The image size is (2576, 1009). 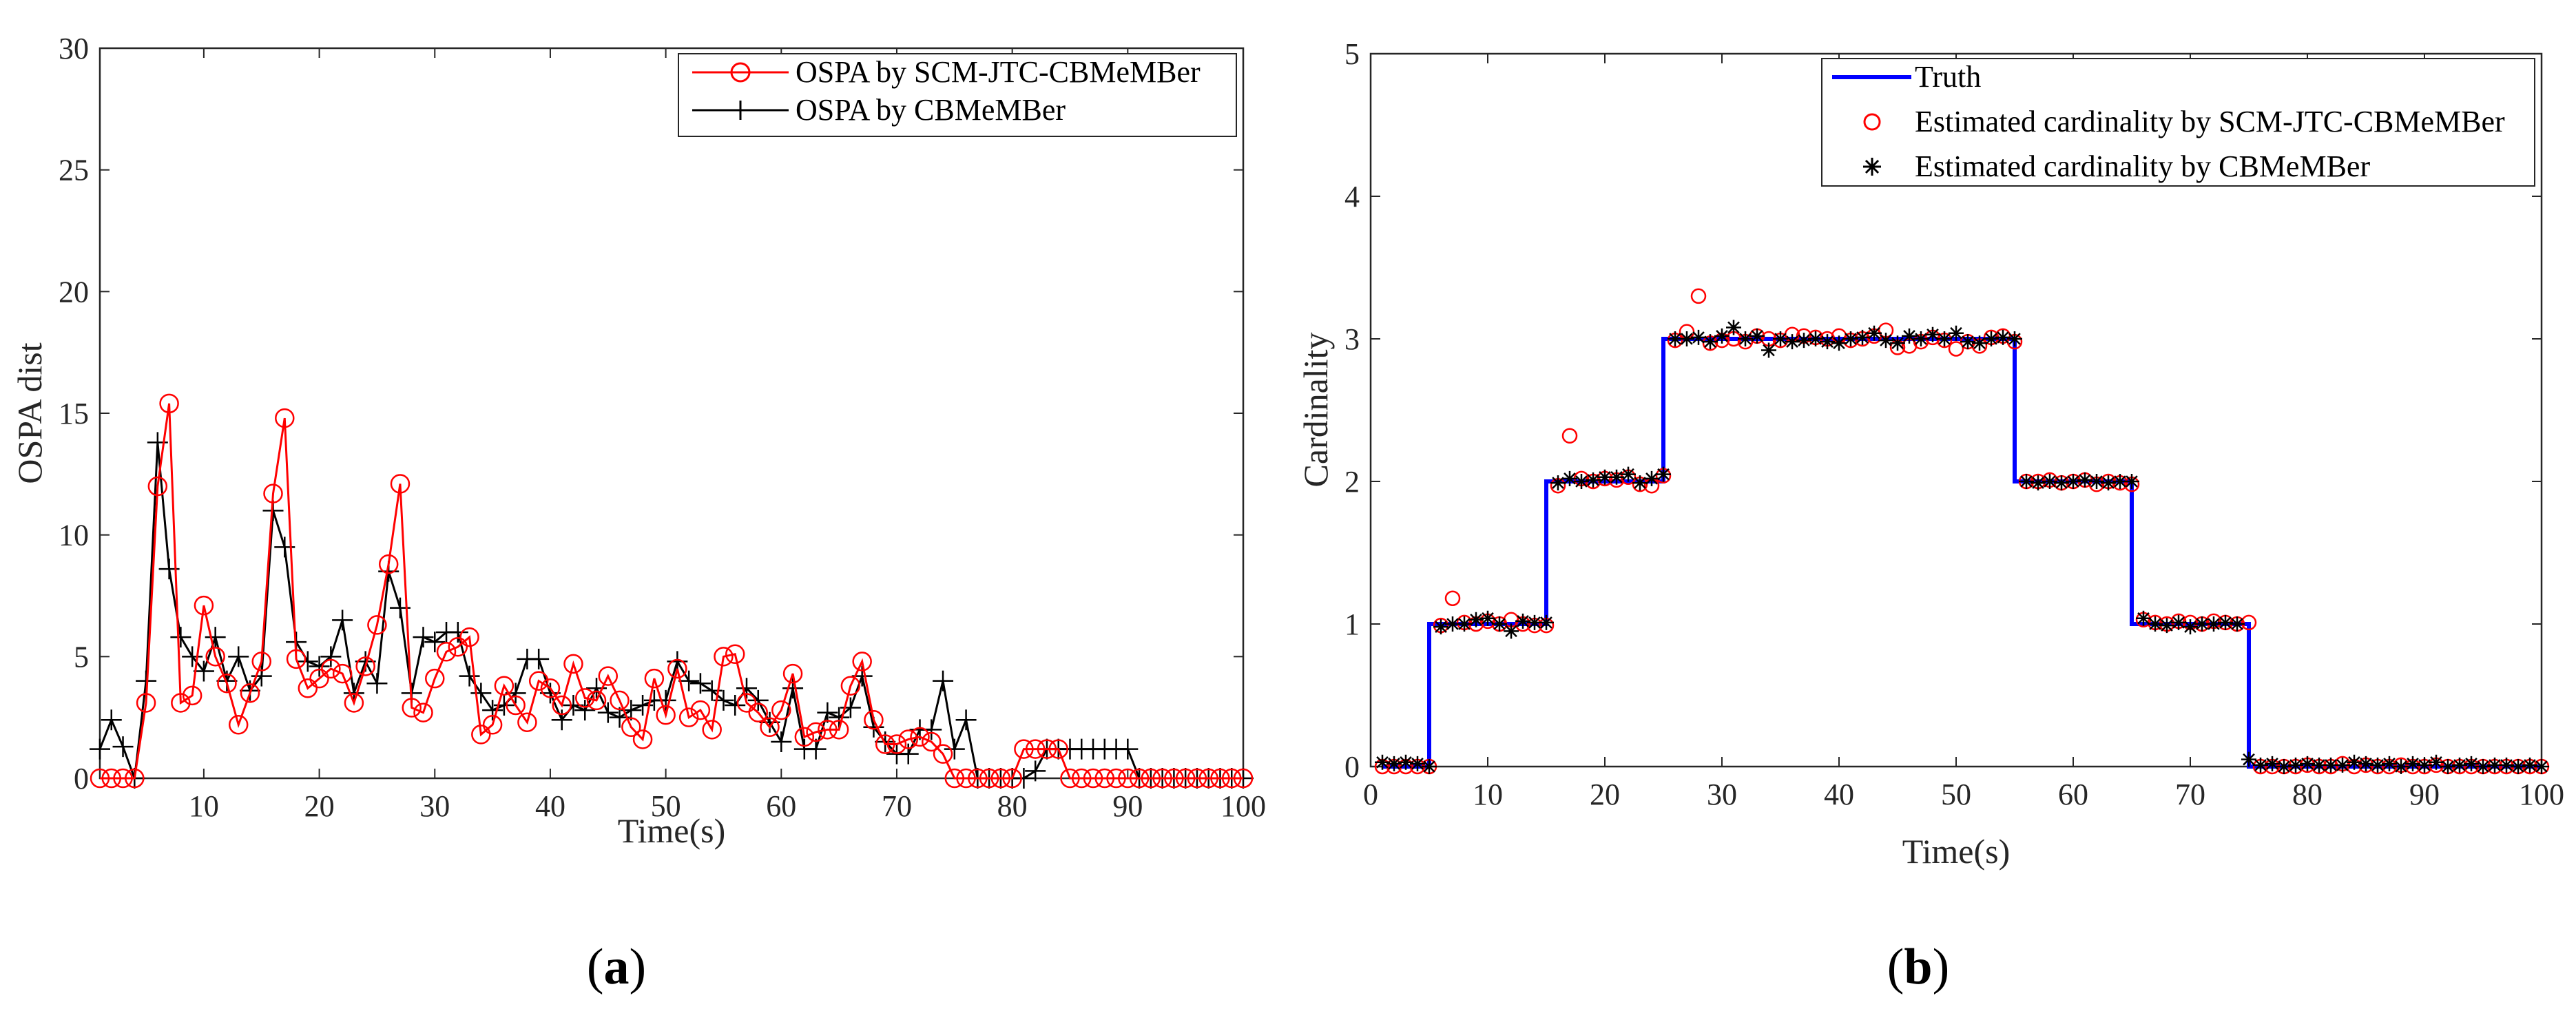 What do you see at coordinates (74, 292) in the screenshot?
I see `panel-a-y-tick-label: 20` at bounding box center [74, 292].